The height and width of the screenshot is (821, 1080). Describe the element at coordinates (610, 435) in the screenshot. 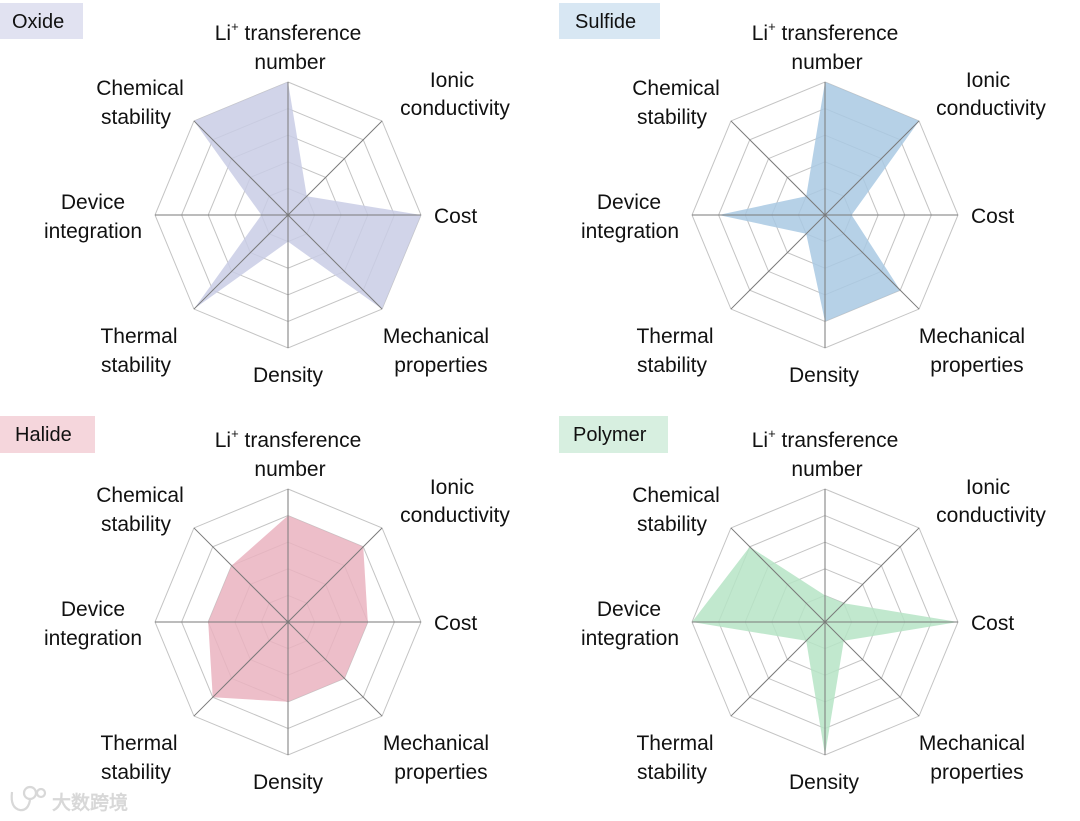

I see `panel-title: Polymer` at that location.